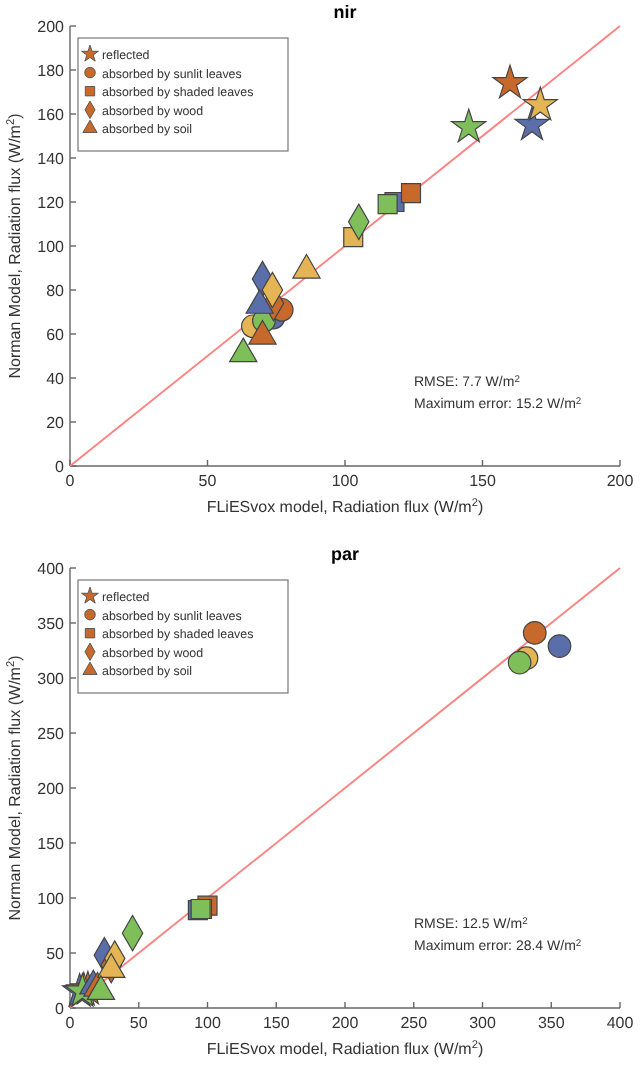 The width and height of the screenshot is (640, 1070). I want to click on x-tick-label: 300, so click(483, 1023).